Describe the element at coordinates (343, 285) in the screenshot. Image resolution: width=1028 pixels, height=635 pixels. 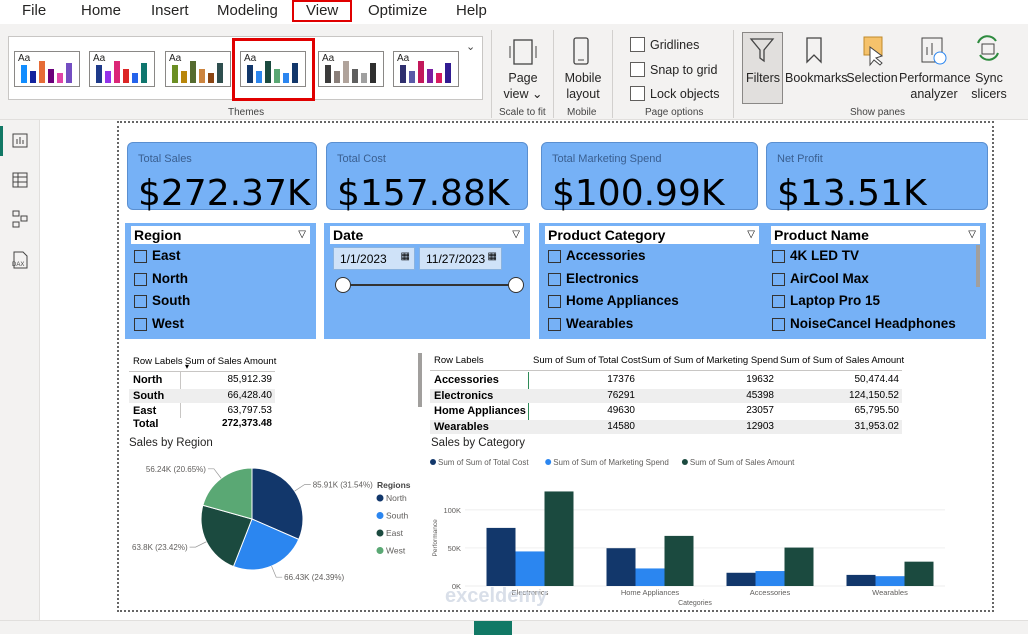
I see `date-range-start-handle` at that location.